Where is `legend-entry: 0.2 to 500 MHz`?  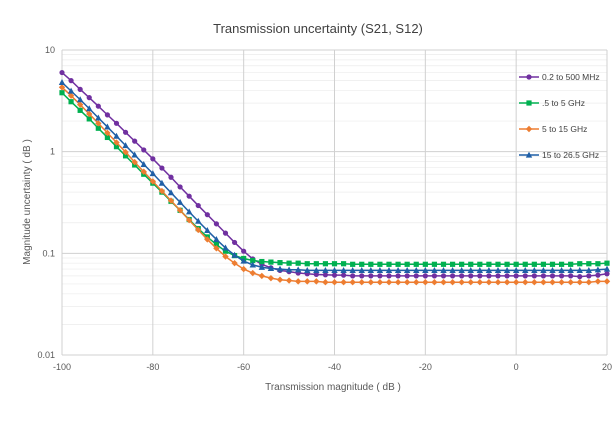 legend-entry: 0.2 to 500 MHz is located at coordinates (559, 77).